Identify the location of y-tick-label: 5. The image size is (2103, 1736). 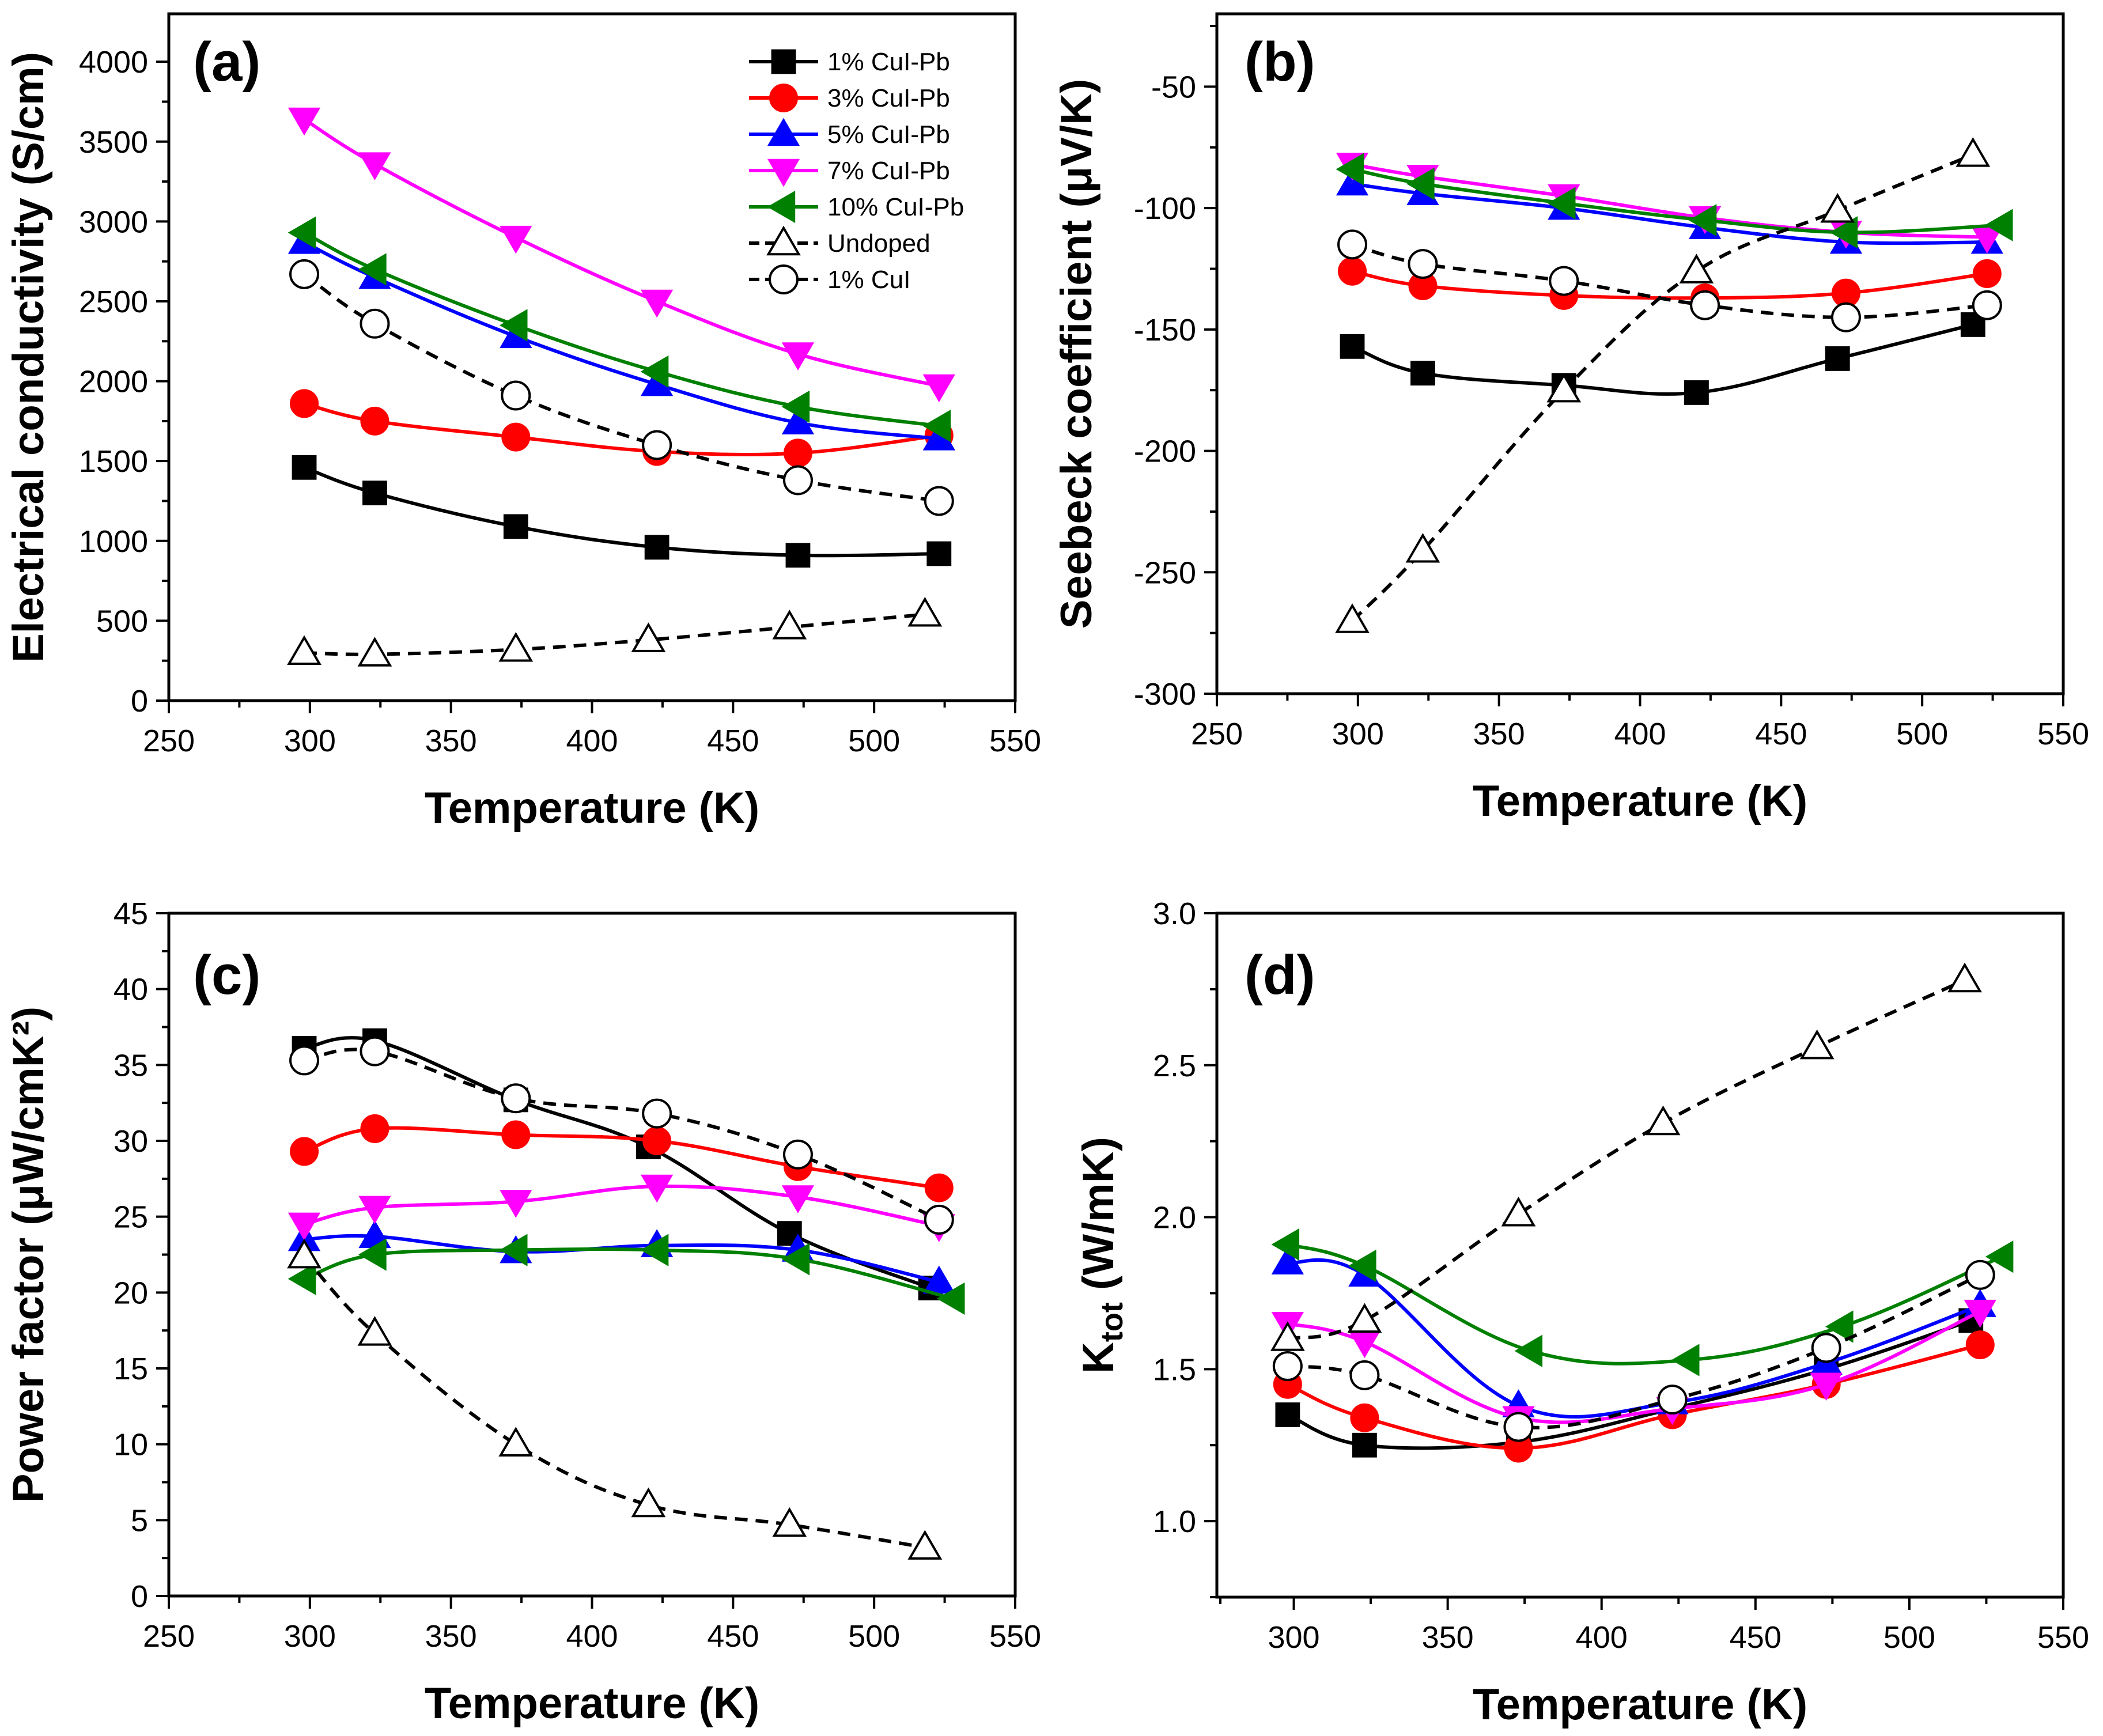
(139, 1520).